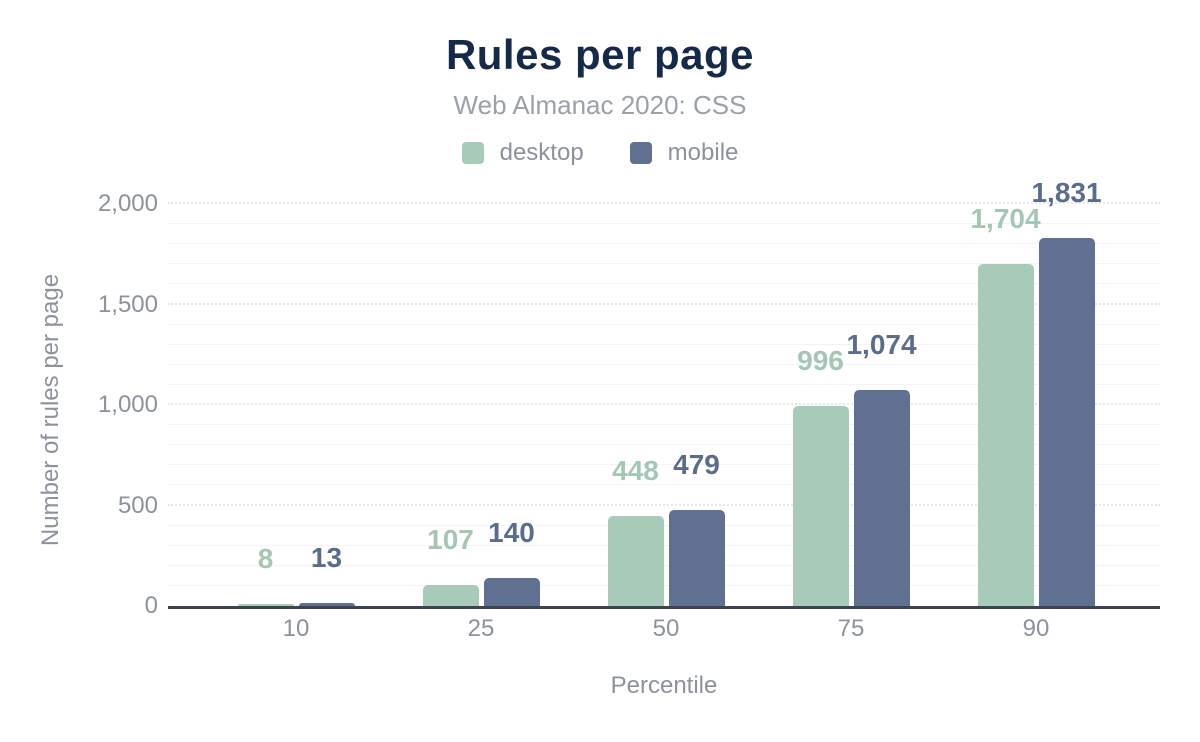  Describe the element at coordinates (541, 152) in the screenshot. I see `legend-label-desktop: desktop` at that location.